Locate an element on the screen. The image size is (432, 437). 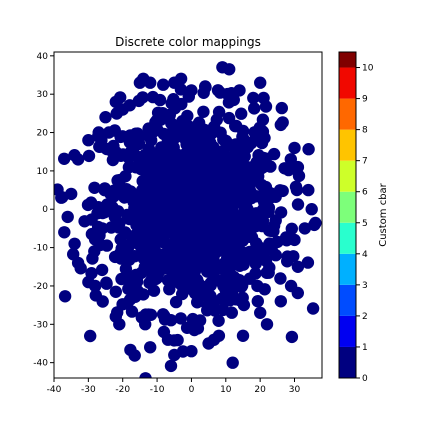
colorbar-tick-label: 3 is located at coordinates (365, 286).